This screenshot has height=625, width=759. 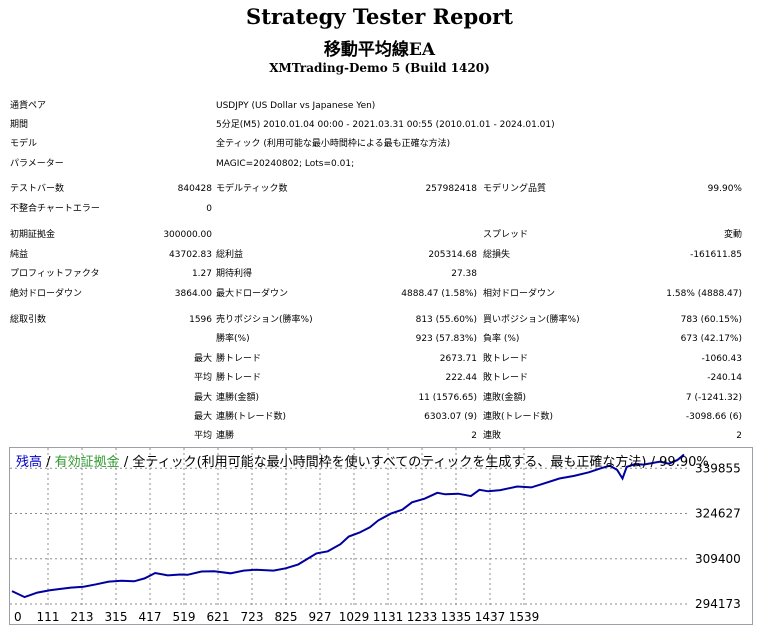 I want to click on x-tick-label: 1131, so click(x=388, y=617).